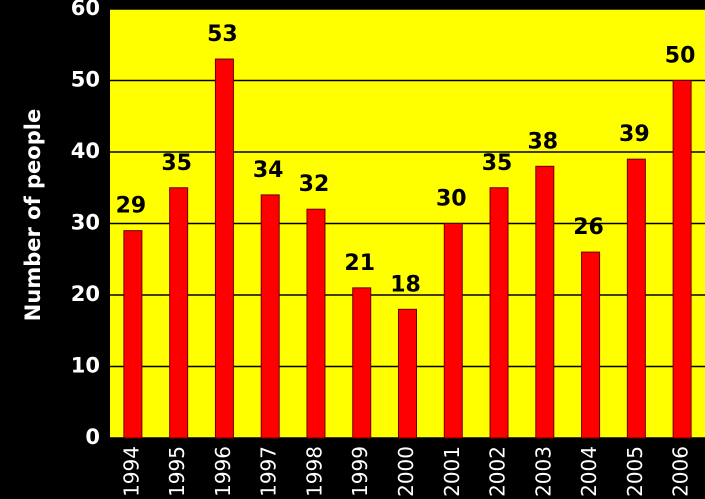 The height and width of the screenshot is (499, 705). What do you see at coordinates (543, 471) in the screenshot?
I see `x-tick-label: 2003` at bounding box center [543, 471].